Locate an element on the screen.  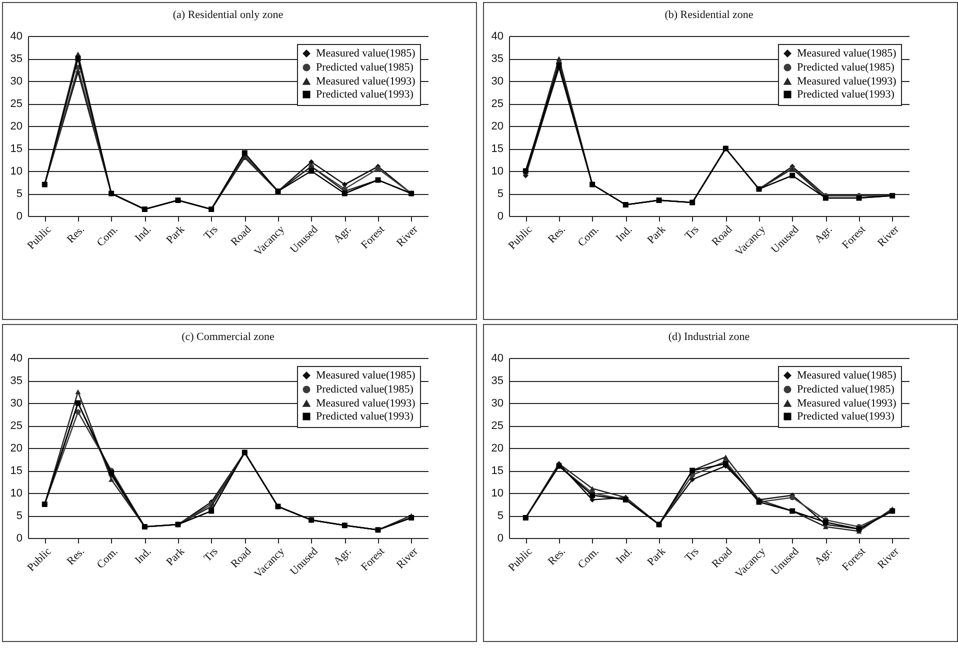
chart-title: (d) Industrial zone is located at coordinates (709, 337).